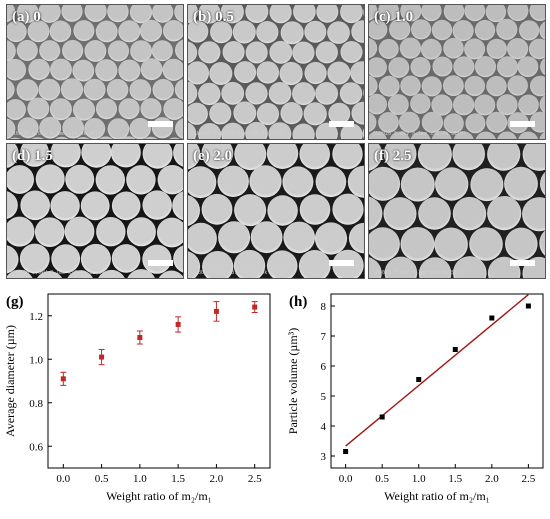 Image resolution: width=550 pixels, height=519 pixels. I want to click on sem-image, so click(457, 211).